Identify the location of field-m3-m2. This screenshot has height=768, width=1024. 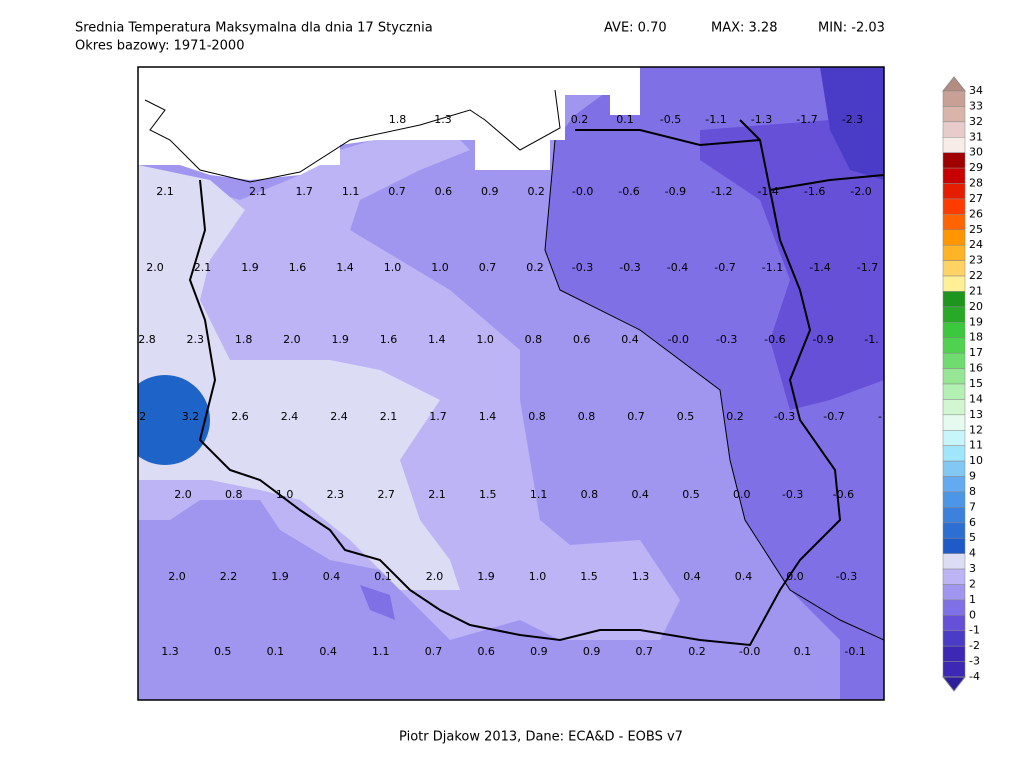
(852, 123).